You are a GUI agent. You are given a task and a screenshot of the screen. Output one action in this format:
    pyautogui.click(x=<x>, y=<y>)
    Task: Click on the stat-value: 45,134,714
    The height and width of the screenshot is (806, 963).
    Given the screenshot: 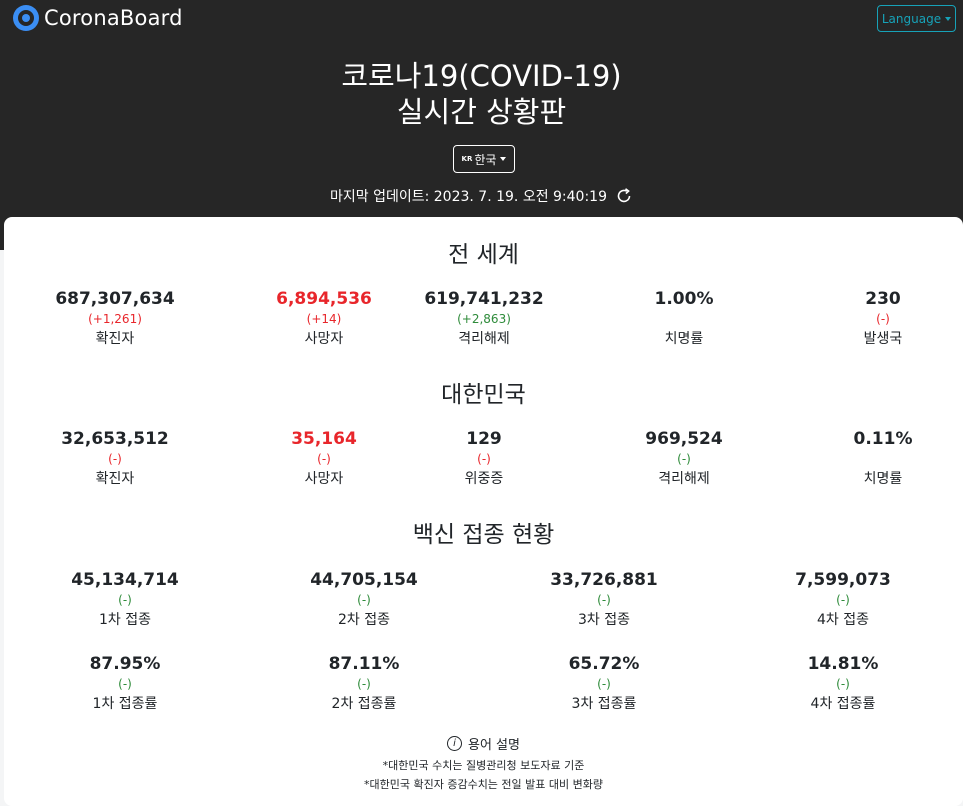 What is the action you would take?
    pyautogui.click(x=125, y=580)
    